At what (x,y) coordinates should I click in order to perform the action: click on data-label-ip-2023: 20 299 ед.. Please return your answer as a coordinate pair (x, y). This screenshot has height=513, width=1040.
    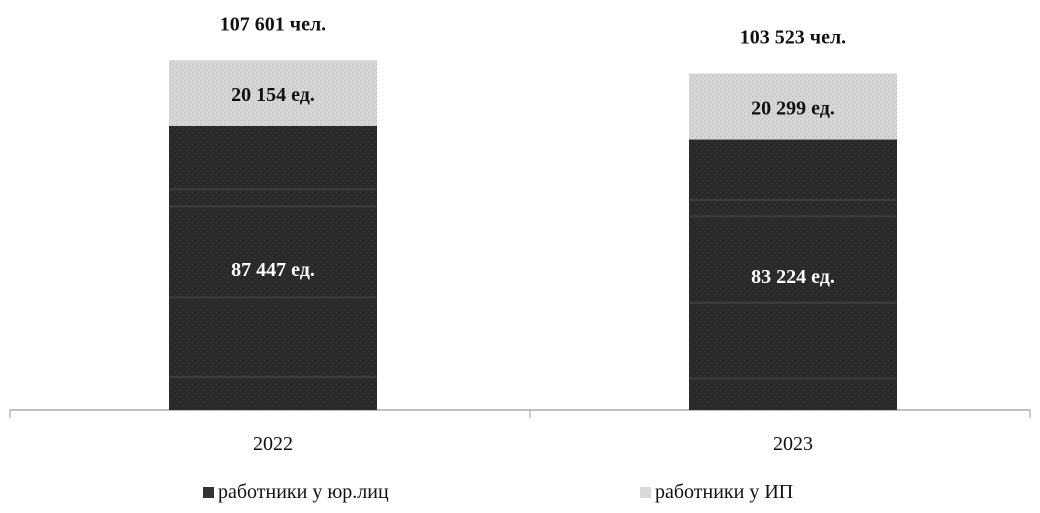
    Looking at the image, I should click on (793, 109).